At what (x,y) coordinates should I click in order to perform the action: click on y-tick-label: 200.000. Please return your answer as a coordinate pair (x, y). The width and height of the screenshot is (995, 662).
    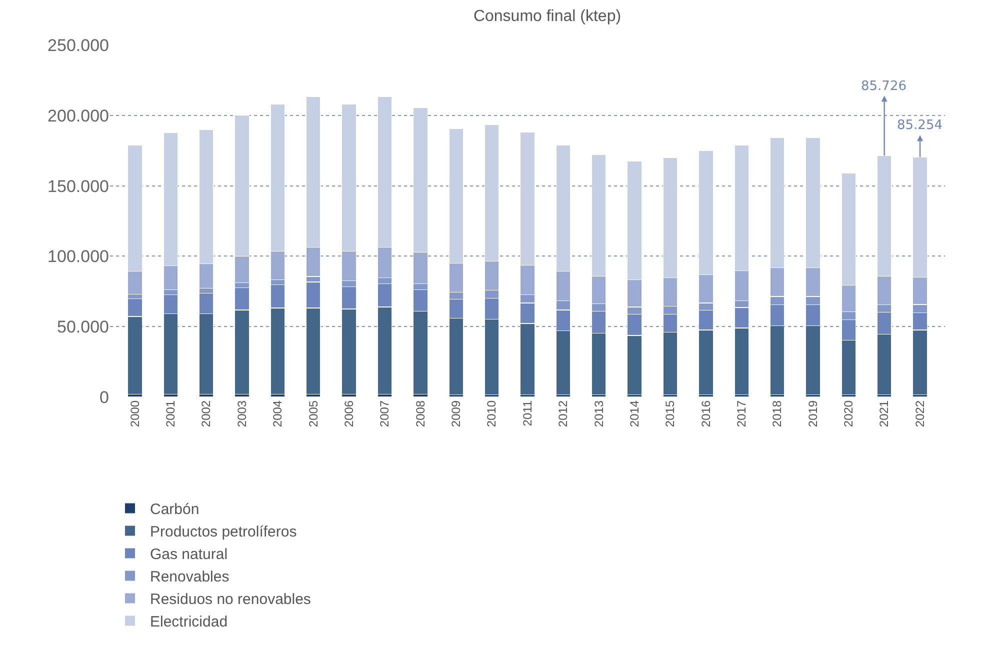
    Looking at the image, I should click on (78, 116).